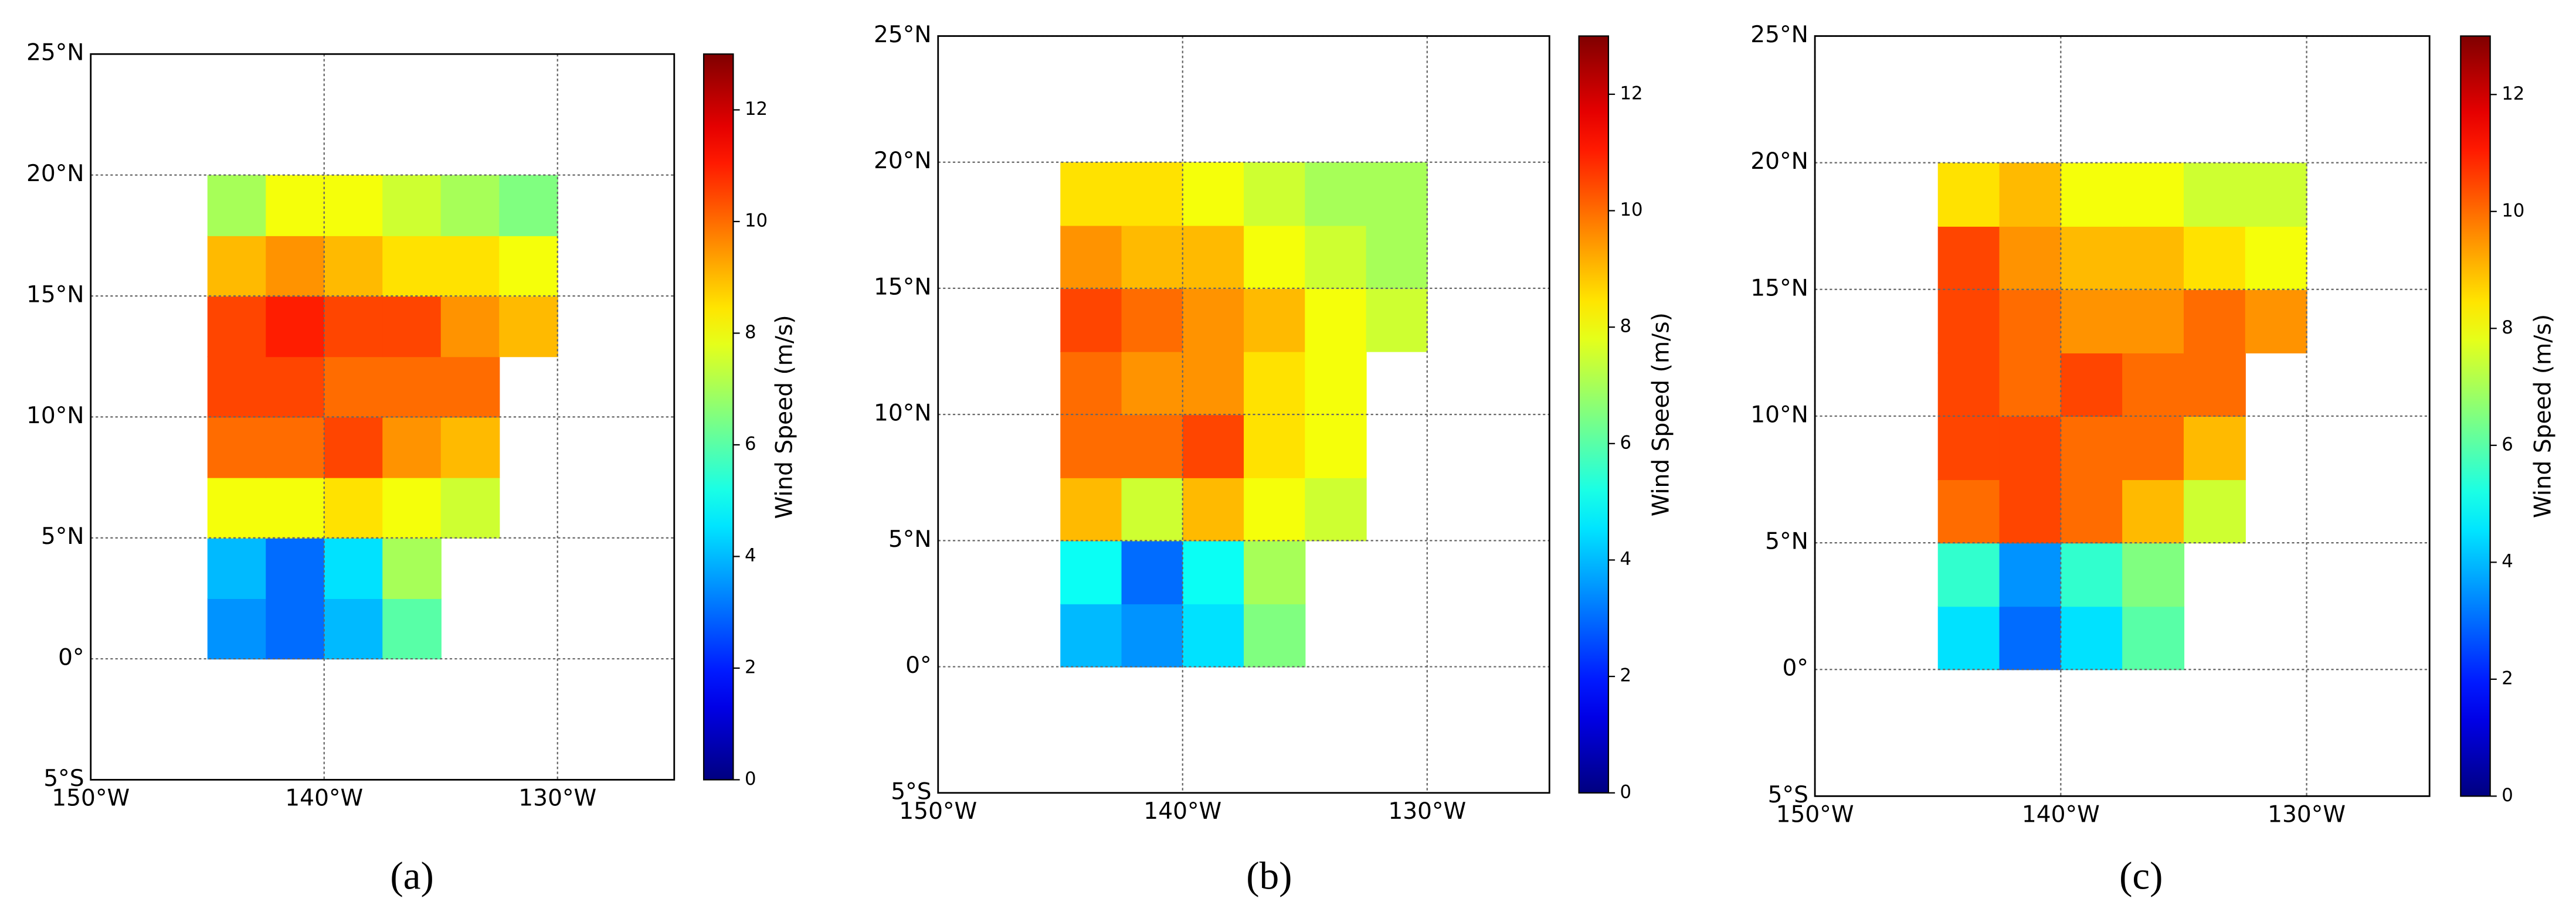  What do you see at coordinates (2513, 93) in the screenshot?
I see `colorbar-tick-label: 12` at bounding box center [2513, 93].